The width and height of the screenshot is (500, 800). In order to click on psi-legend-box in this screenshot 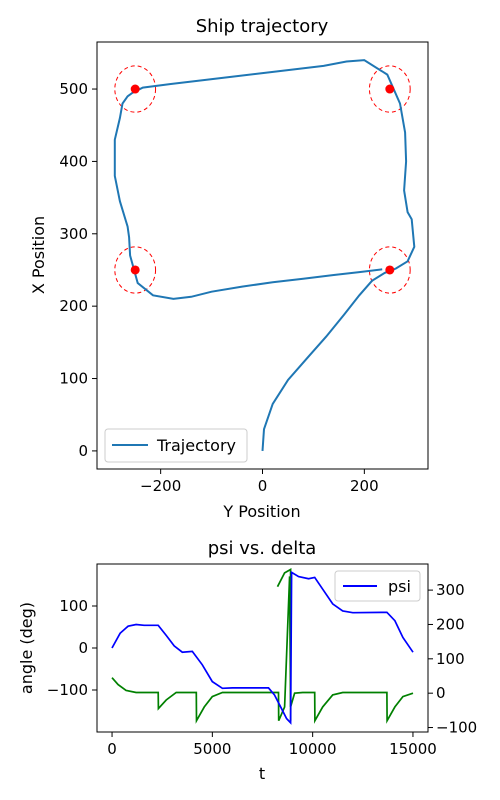, I will do `click(377, 586)`.